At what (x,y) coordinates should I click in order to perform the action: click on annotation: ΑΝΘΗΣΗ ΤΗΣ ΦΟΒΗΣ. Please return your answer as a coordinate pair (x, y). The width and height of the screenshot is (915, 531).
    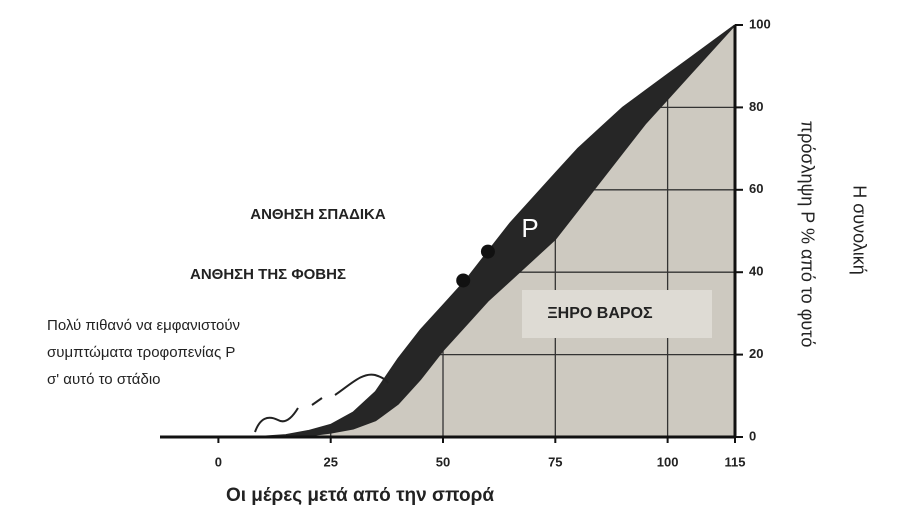
    Looking at the image, I should click on (268, 274).